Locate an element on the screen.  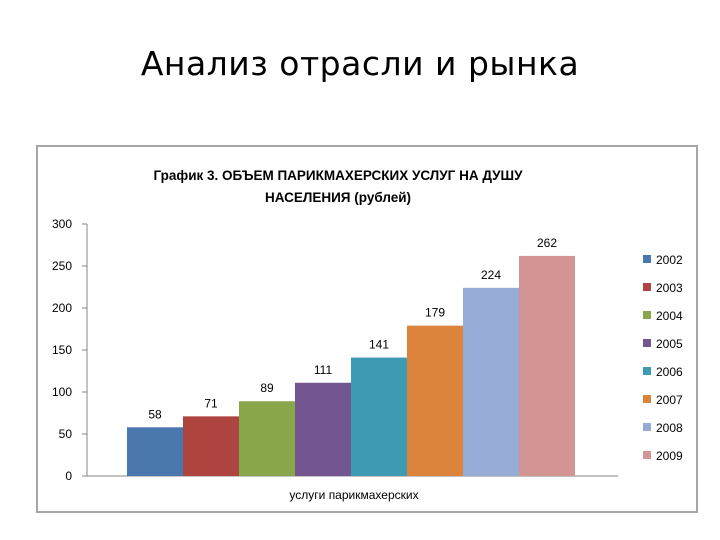
legend-swatch-2002 is located at coordinates (647, 259).